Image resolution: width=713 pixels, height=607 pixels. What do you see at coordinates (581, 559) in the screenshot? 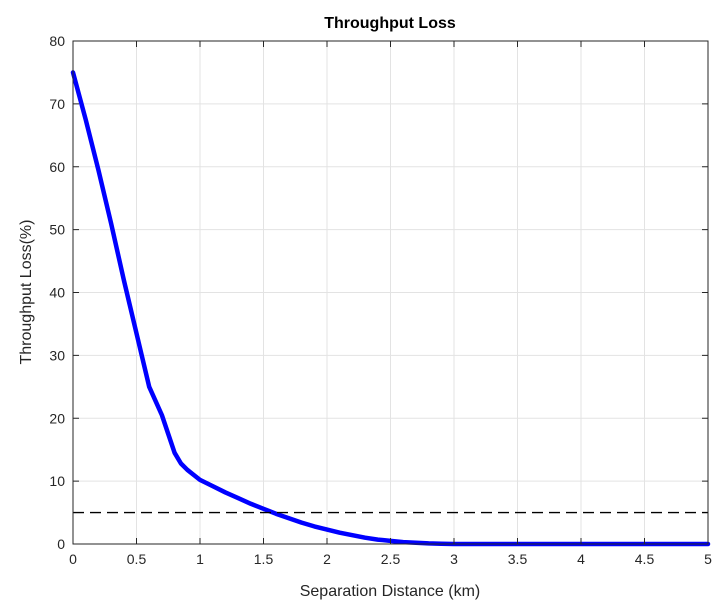
I see `x-tick-label: 4` at bounding box center [581, 559].